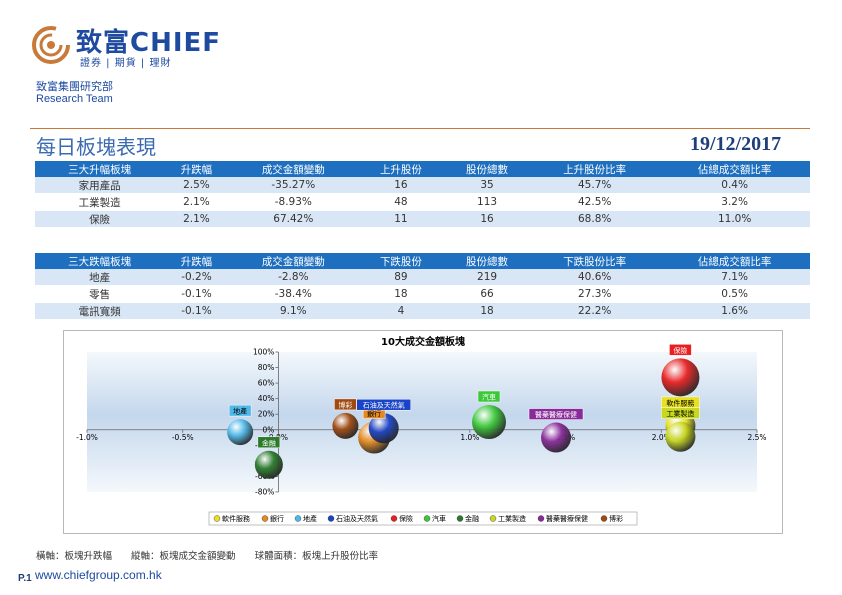  Describe the element at coordinates (595, 185) in the screenshot. I see `table-cell: 45.7%` at that location.